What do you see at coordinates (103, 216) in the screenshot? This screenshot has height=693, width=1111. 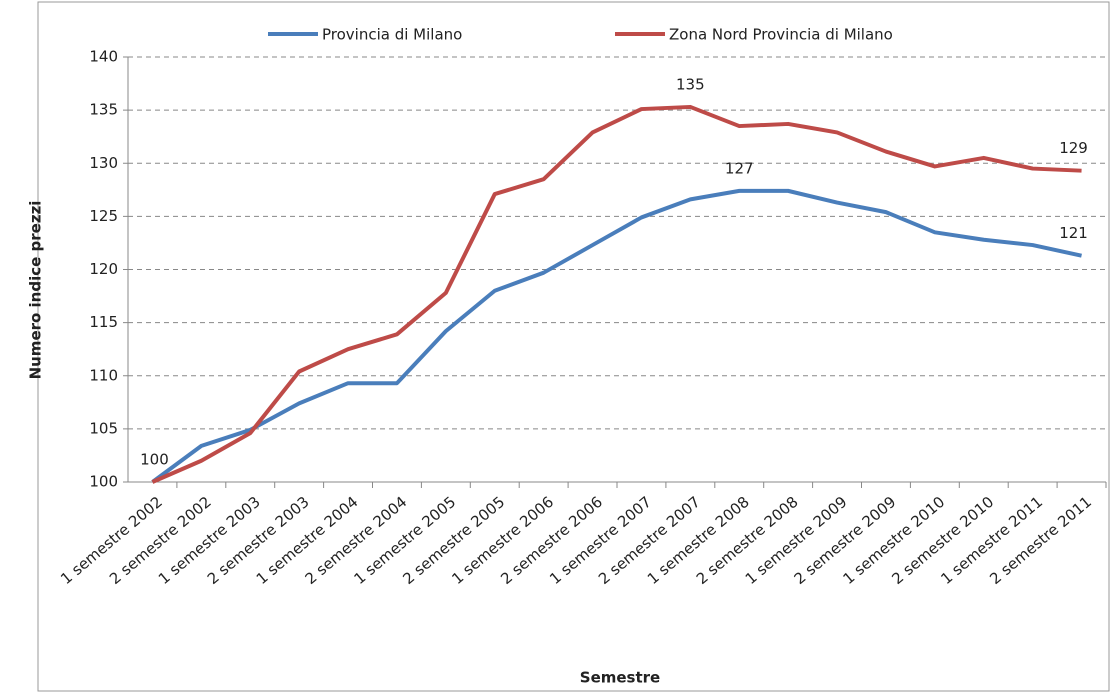 I see `y-tick-label: 125` at bounding box center [103, 216].